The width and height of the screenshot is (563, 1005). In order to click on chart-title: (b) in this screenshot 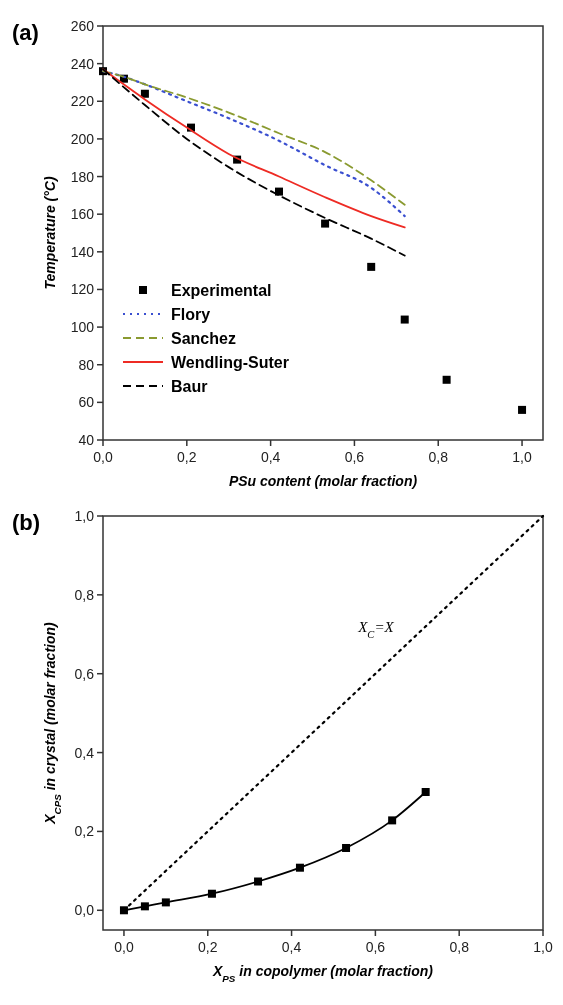, I will do `click(26, 522)`.